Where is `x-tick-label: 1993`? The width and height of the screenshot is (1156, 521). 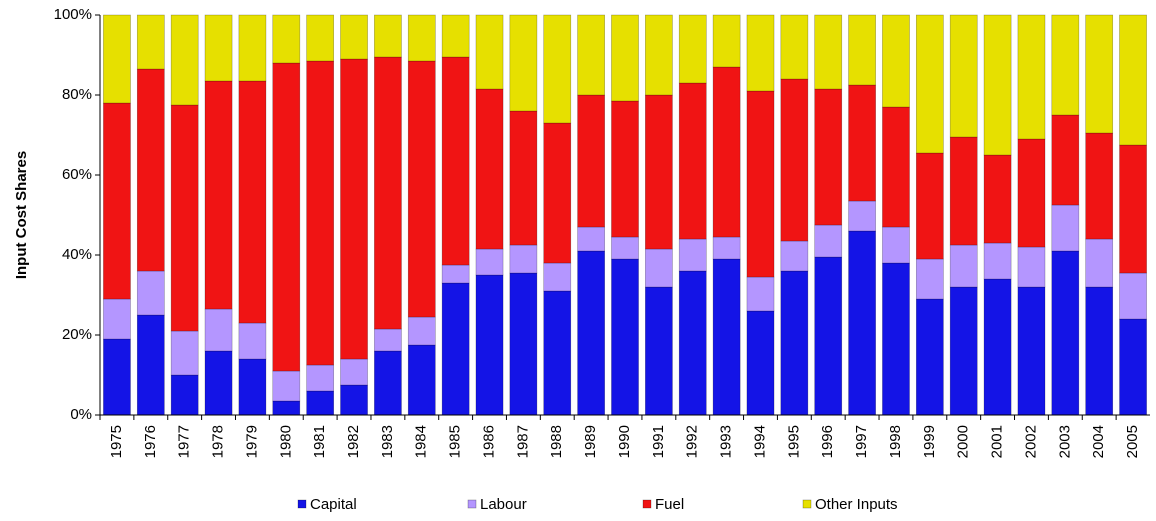
x-tick-label: 1993 is located at coordinates (726, 441).